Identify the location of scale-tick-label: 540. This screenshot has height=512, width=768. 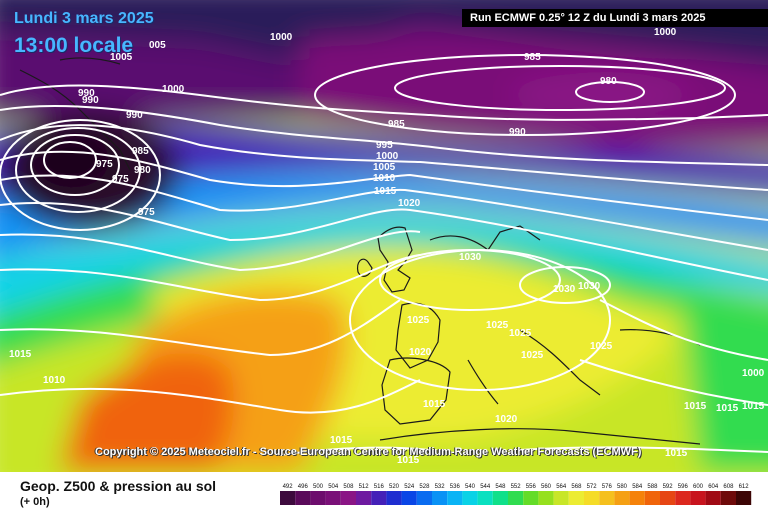
(470, 487).